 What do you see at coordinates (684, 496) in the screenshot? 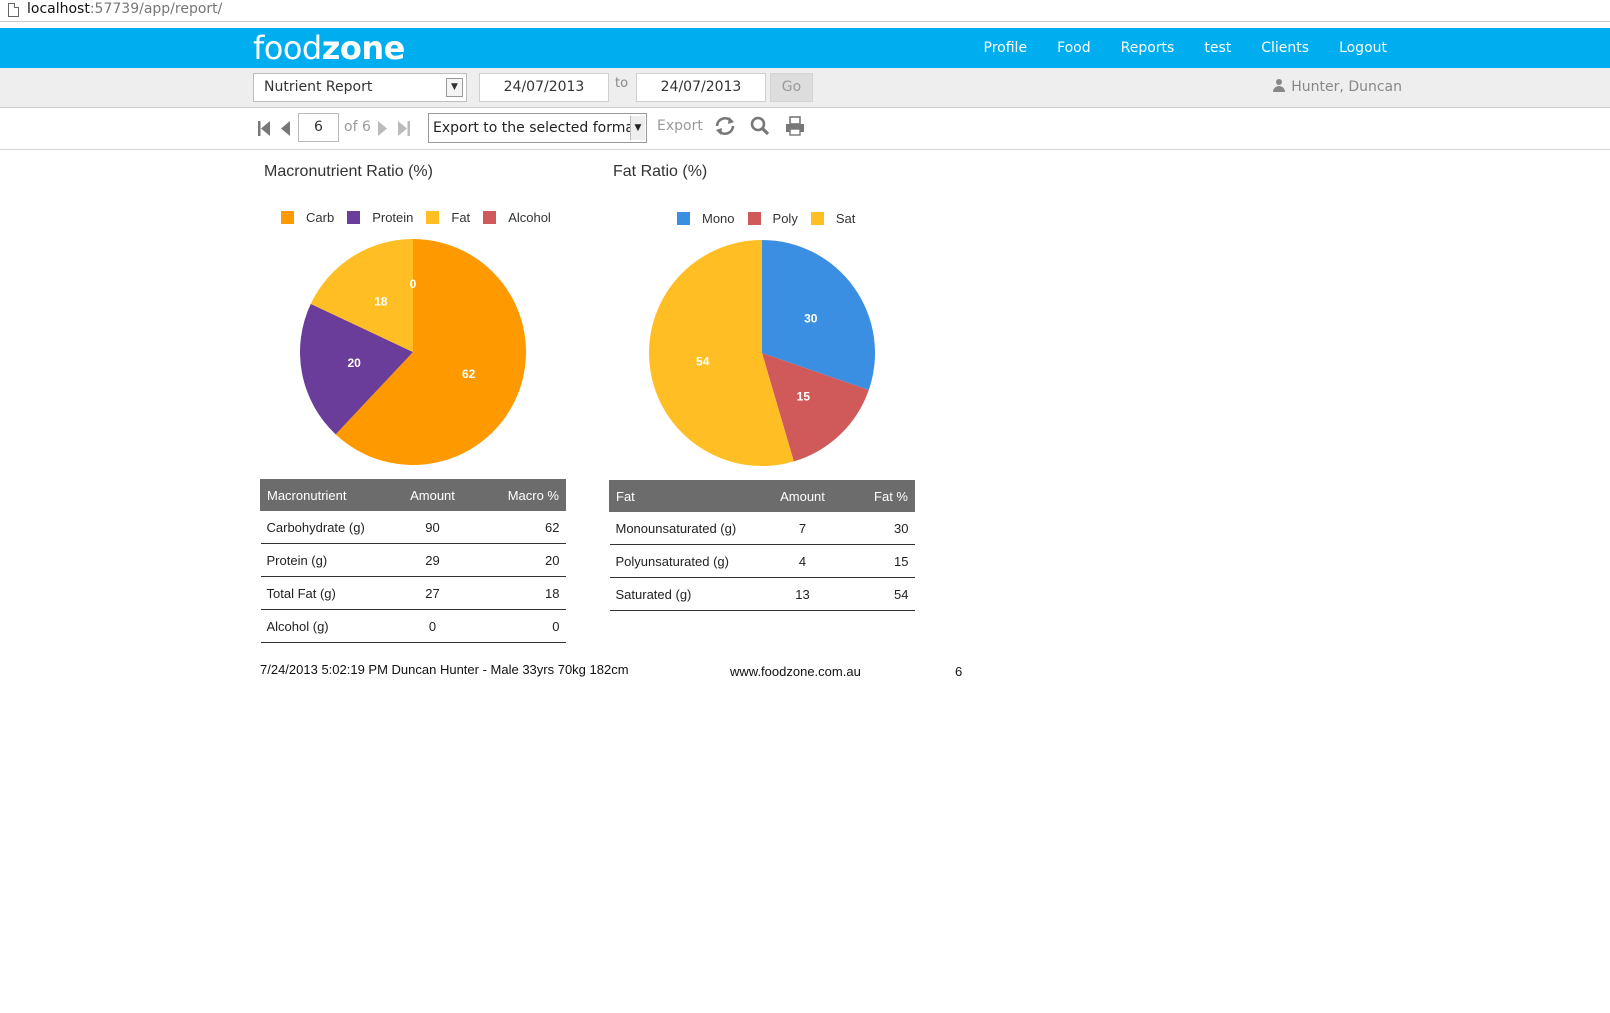
I see `column-header: Fat` at bounding box center [684, 496].